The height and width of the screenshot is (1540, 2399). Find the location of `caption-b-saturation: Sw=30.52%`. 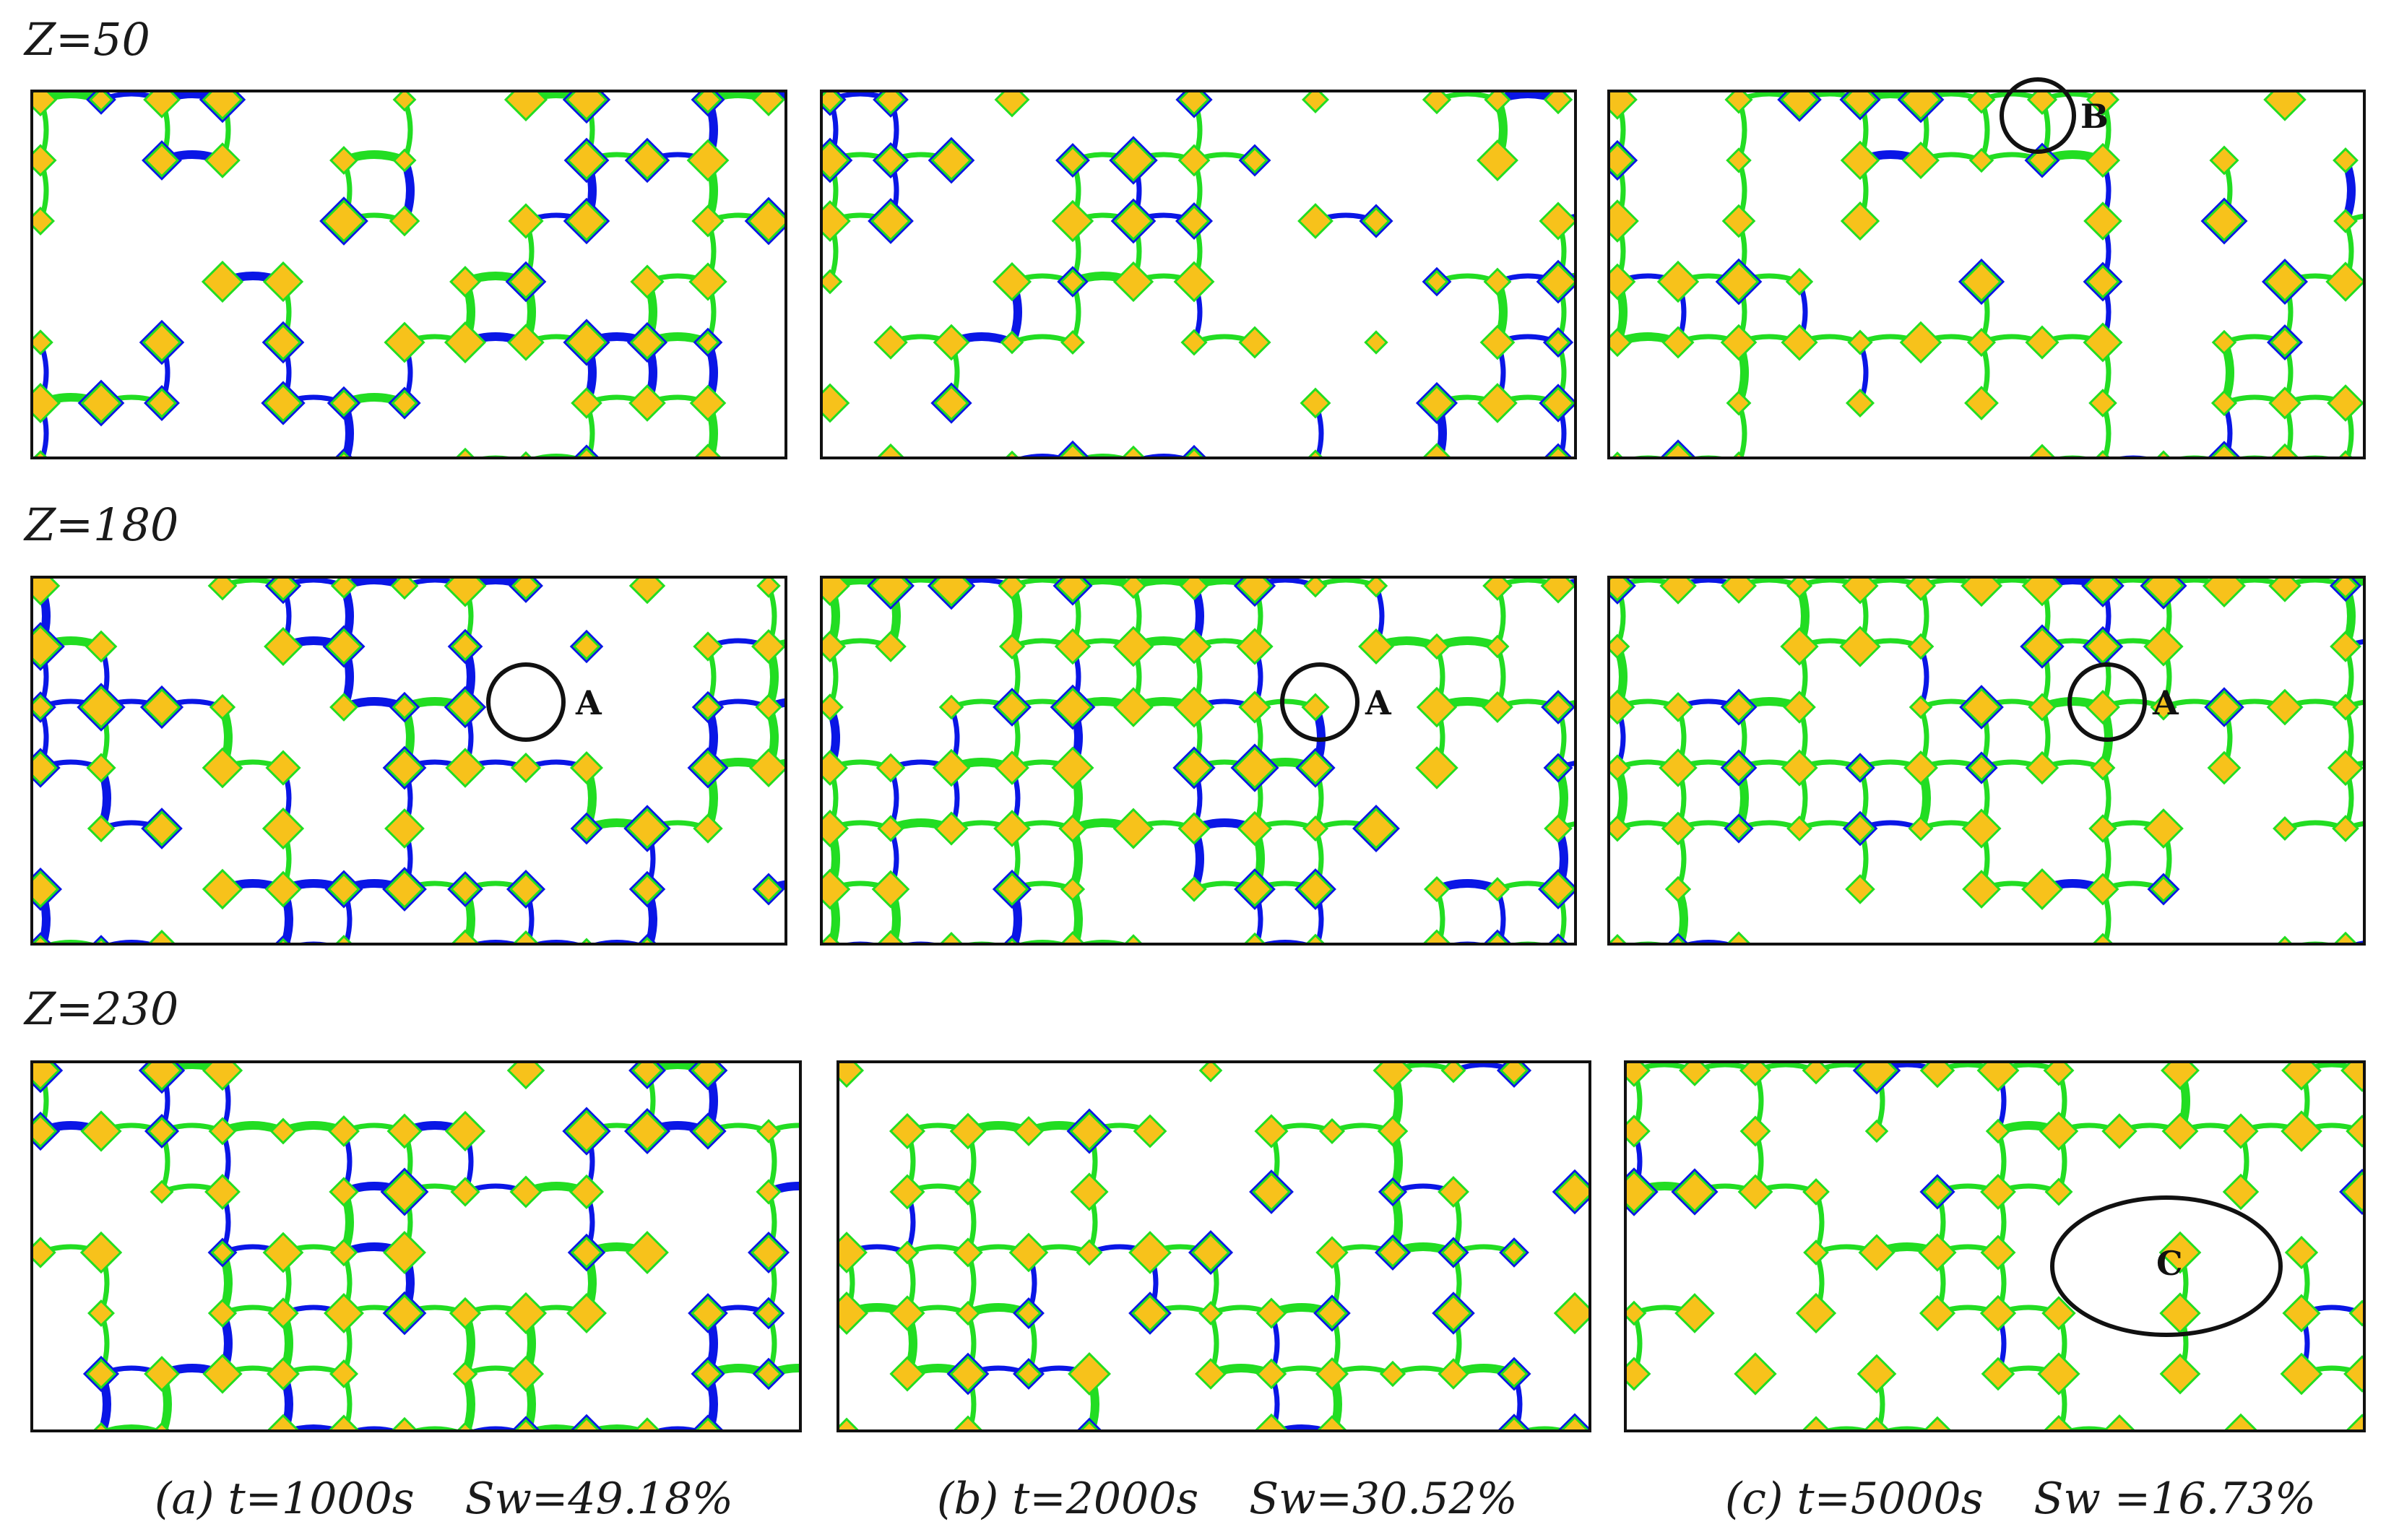

caption-b-saturation: Sw=30.52% is located at coordinates (1383, 1499).